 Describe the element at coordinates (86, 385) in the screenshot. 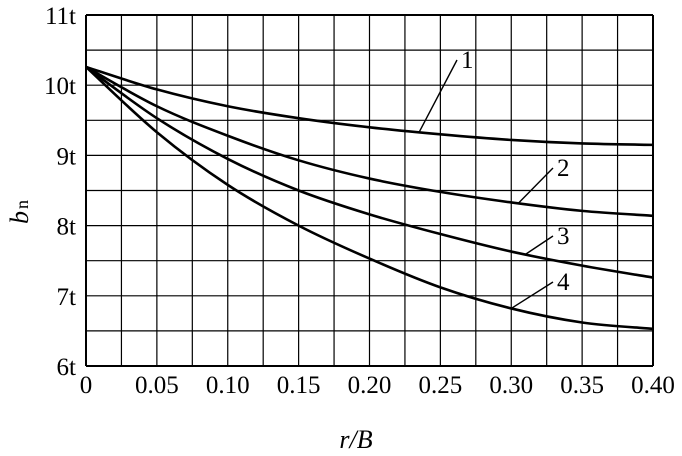

I see `x-tick-label: 0` at that location.